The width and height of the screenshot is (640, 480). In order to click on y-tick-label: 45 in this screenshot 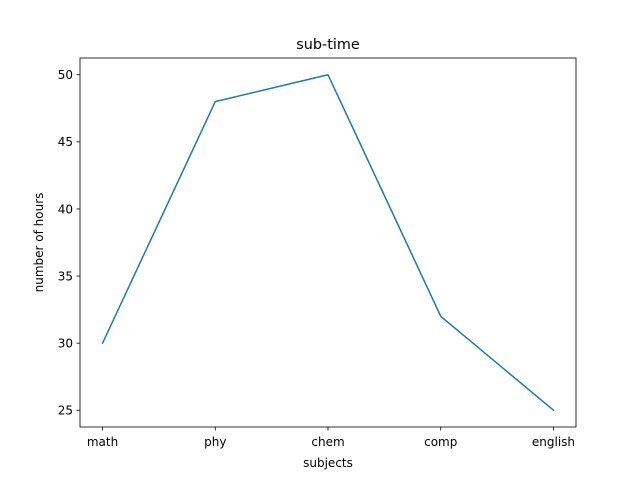, I will do `click(65, 142)`.